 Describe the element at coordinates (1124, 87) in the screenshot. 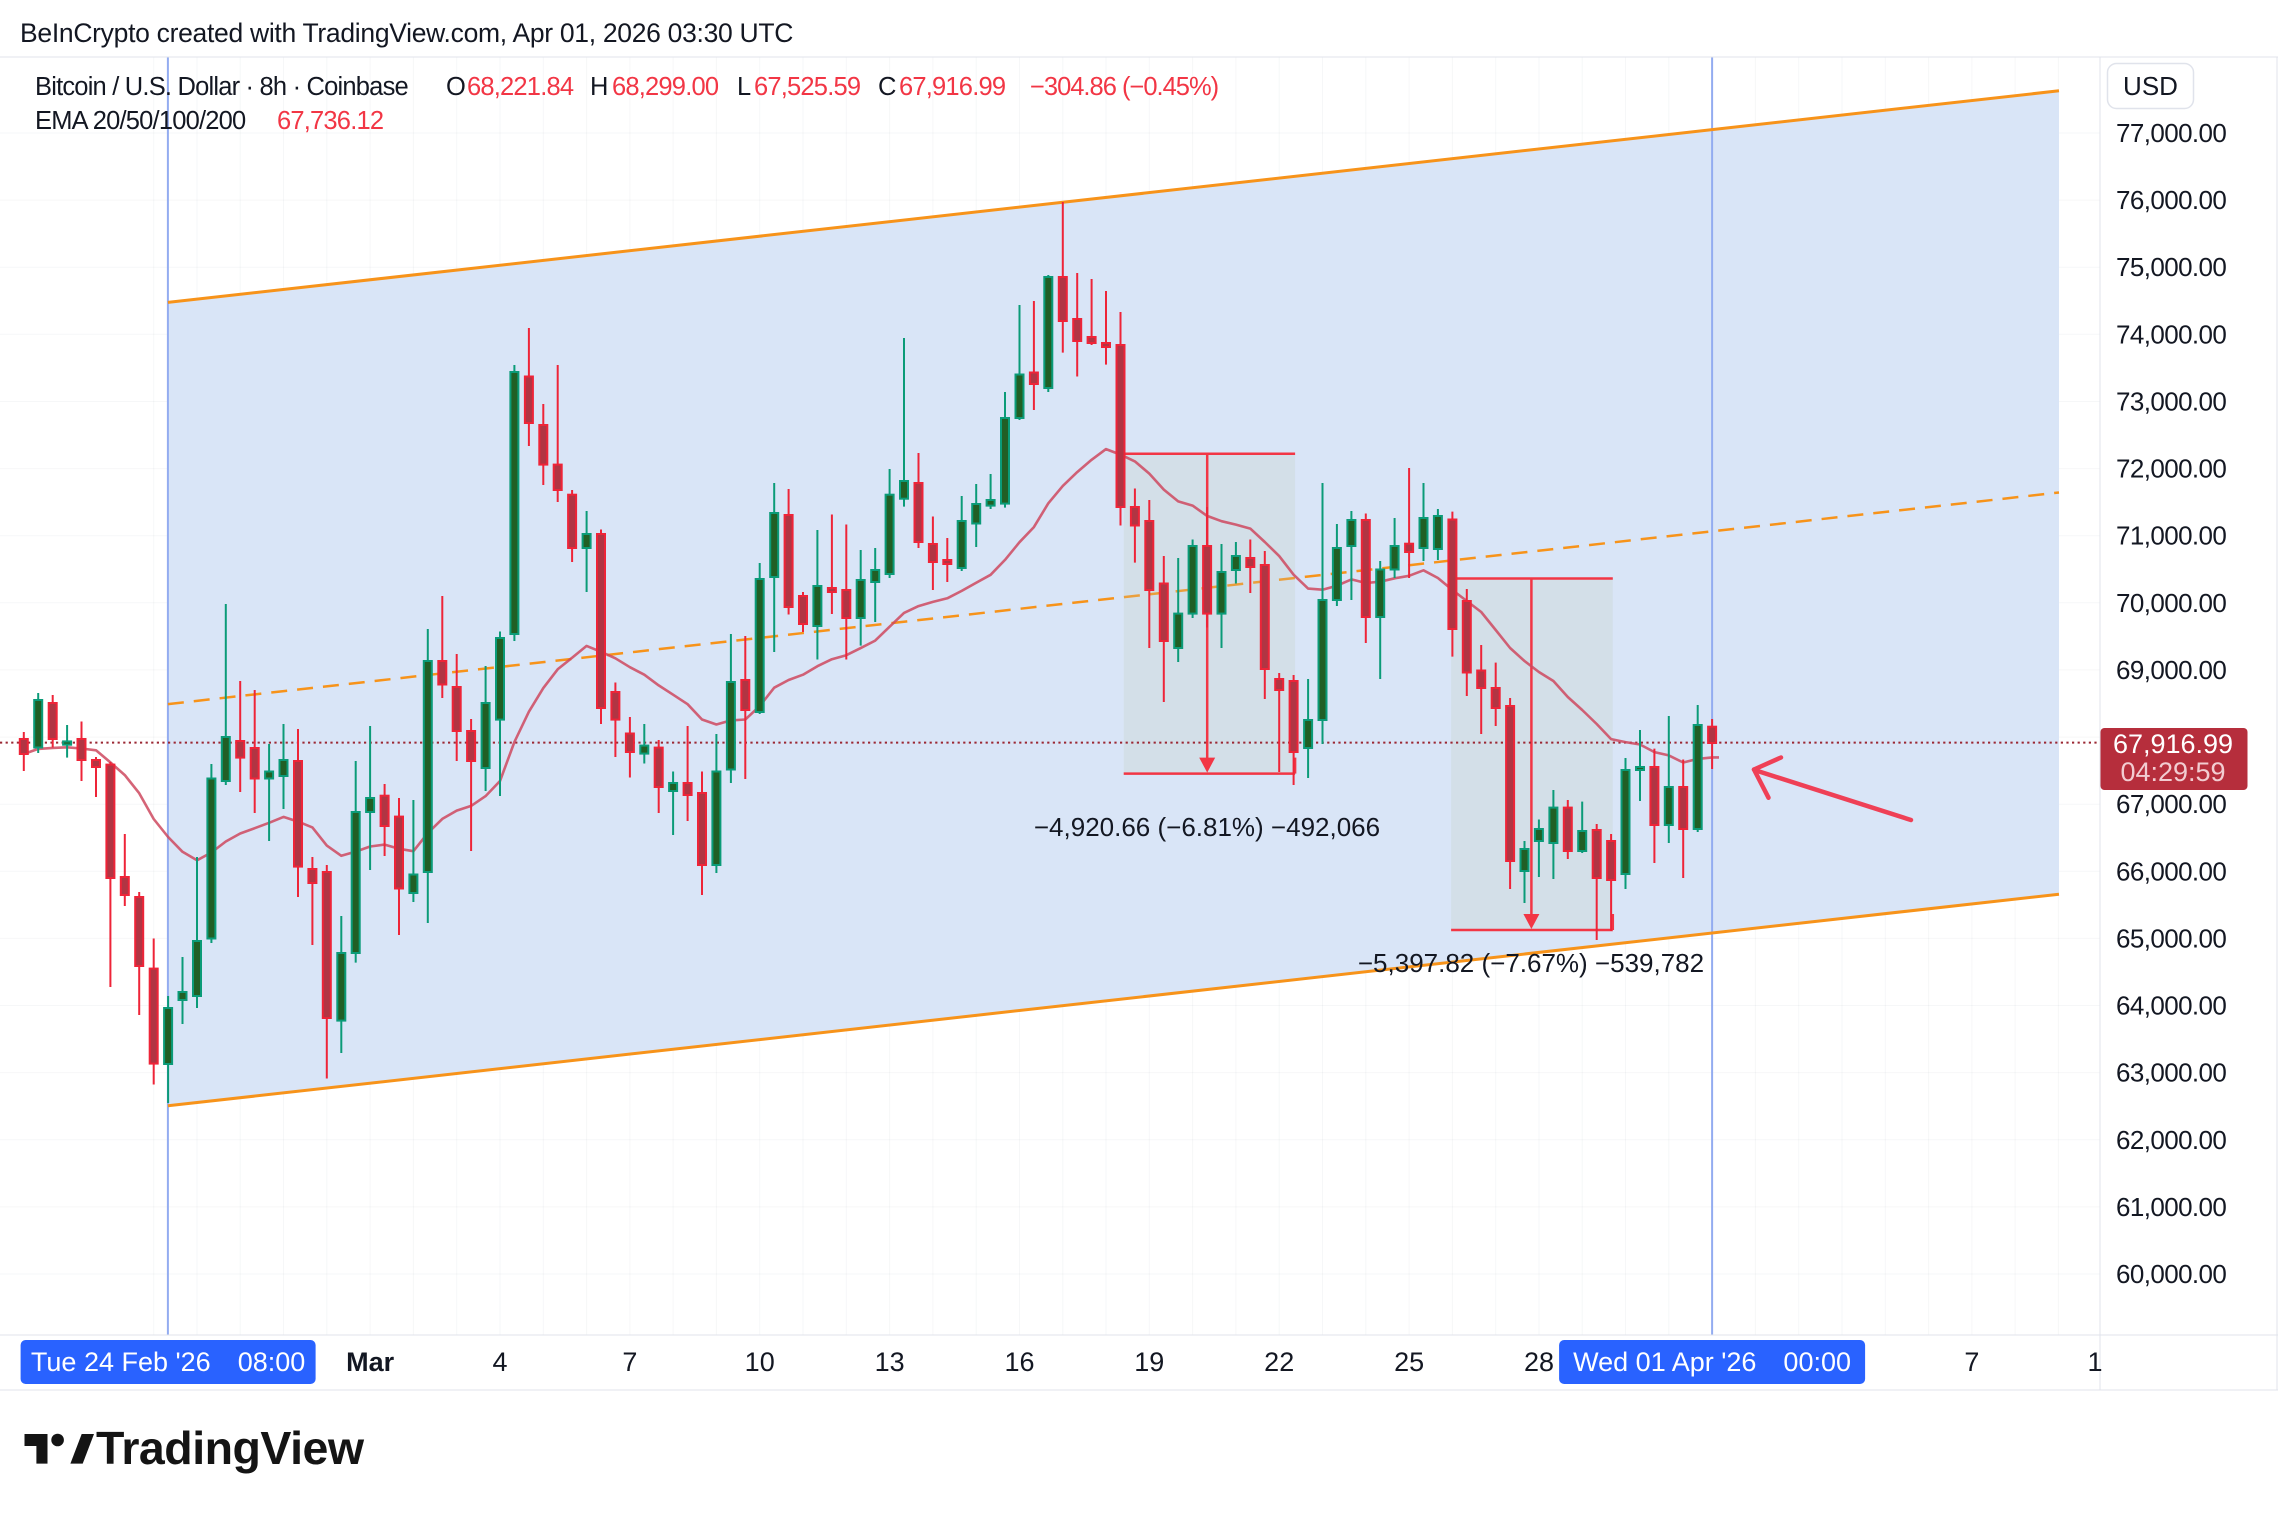

I see `svg-text: −304.86 (−0.45%)` at that location.